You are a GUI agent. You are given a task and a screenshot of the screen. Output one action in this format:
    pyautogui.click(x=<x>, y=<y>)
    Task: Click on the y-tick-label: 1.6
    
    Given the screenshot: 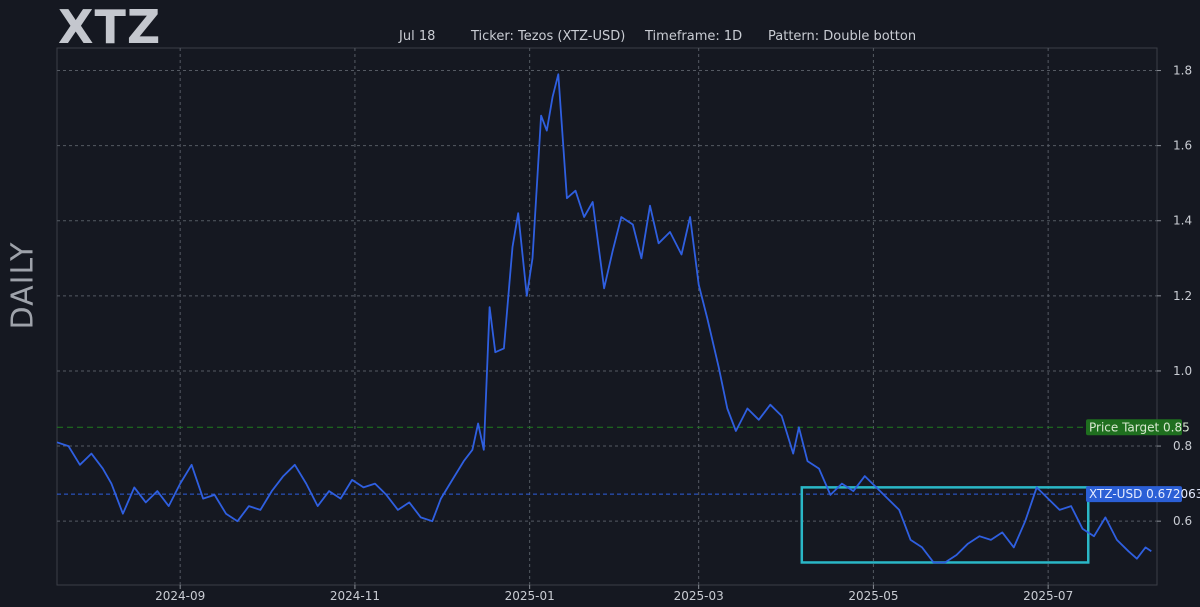 What is the action you would take?
    pyautogui.click(x=1182, y=146)
    